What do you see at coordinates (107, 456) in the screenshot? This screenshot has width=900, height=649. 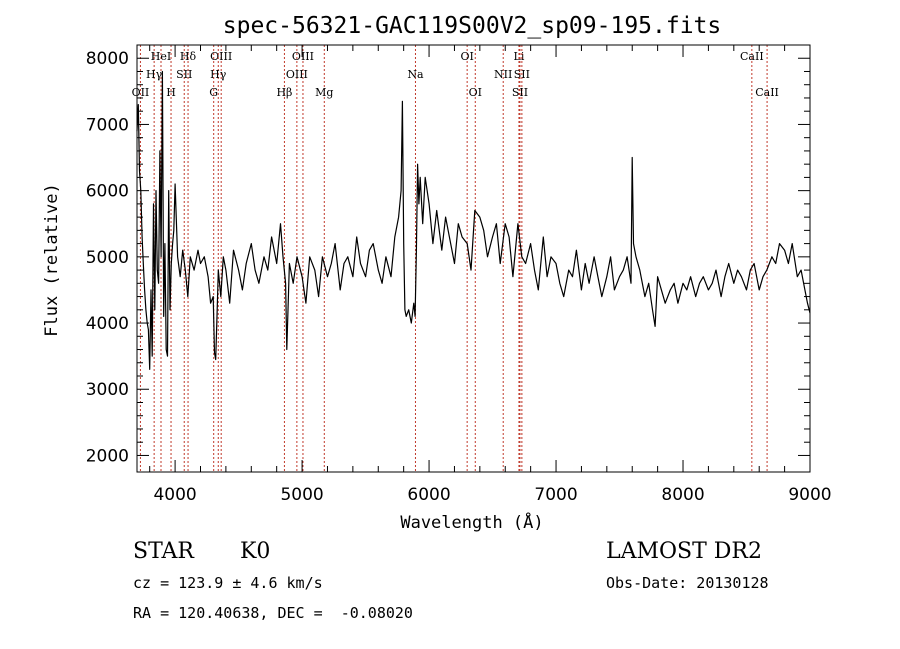 I see `y-tick-label-0: 2000` at bounding box center [107, 456].